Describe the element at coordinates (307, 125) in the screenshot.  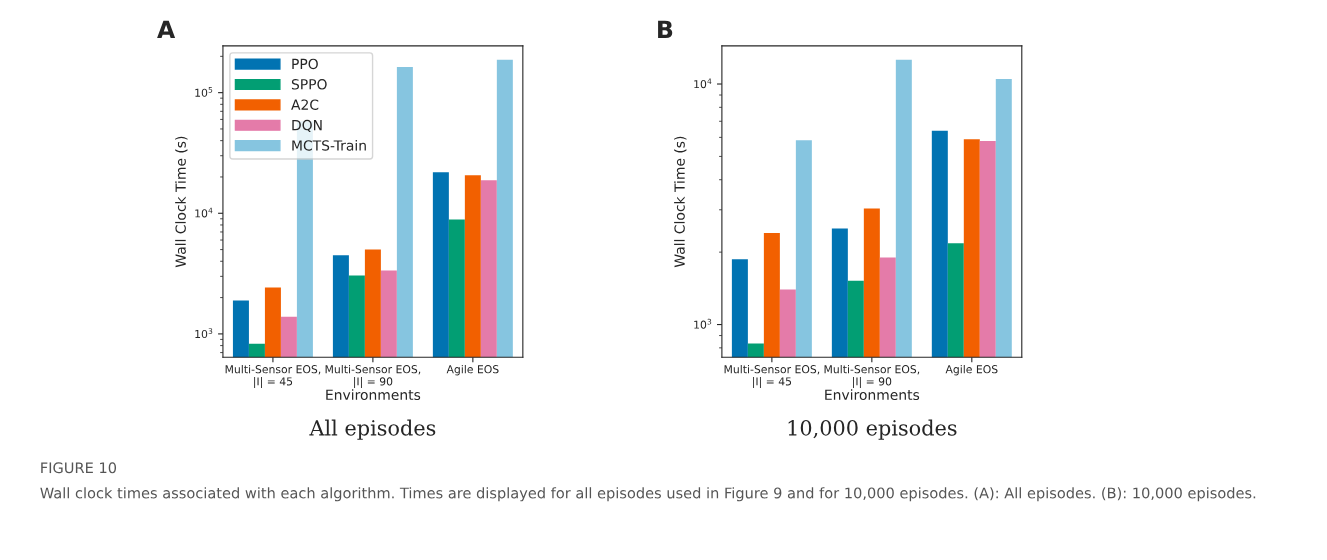
I see `legend-label: DQN` at that location.